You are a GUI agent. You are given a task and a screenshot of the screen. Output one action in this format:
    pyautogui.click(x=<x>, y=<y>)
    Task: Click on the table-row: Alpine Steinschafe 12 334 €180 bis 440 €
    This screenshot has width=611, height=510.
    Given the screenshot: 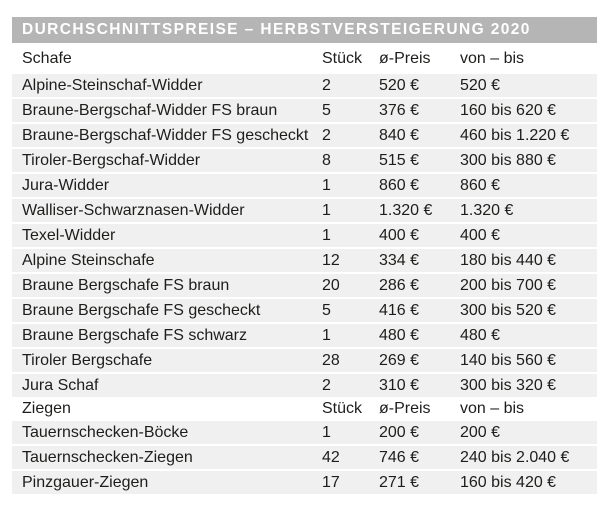 What is the action you would take?
    pyautogui.click(x=304, y=260)
    